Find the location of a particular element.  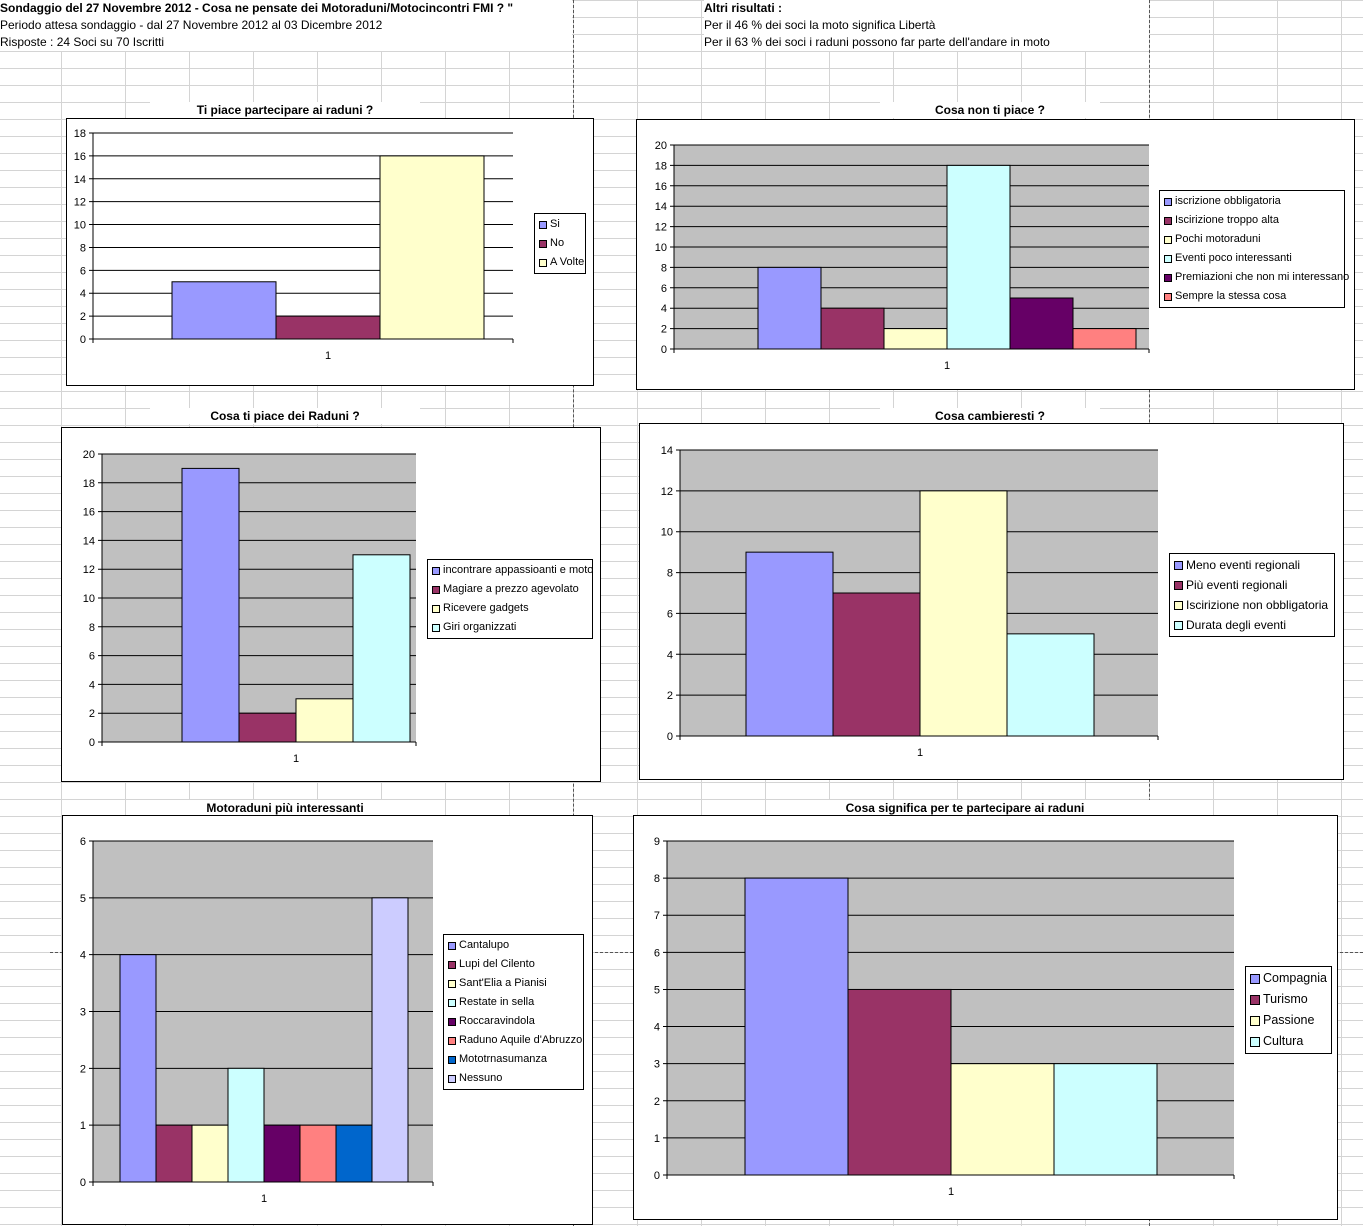

chart-participation: 0 2 4 6 8 10 12 14 16 18 1 Si No A Volte is located at coordinates (330, 252).